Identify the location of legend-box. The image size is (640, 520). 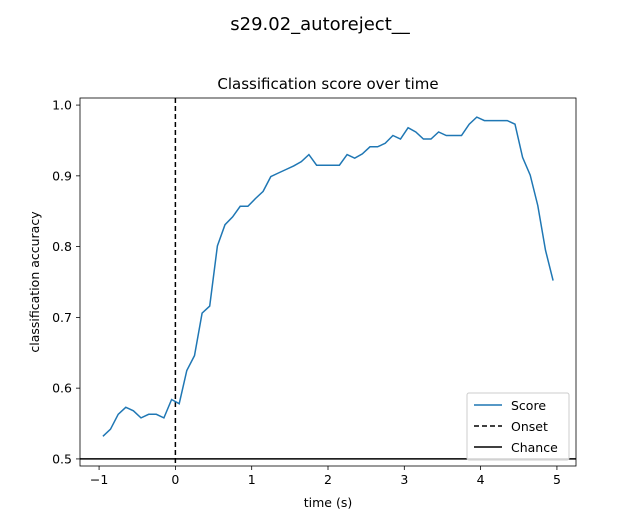
(518, 426).